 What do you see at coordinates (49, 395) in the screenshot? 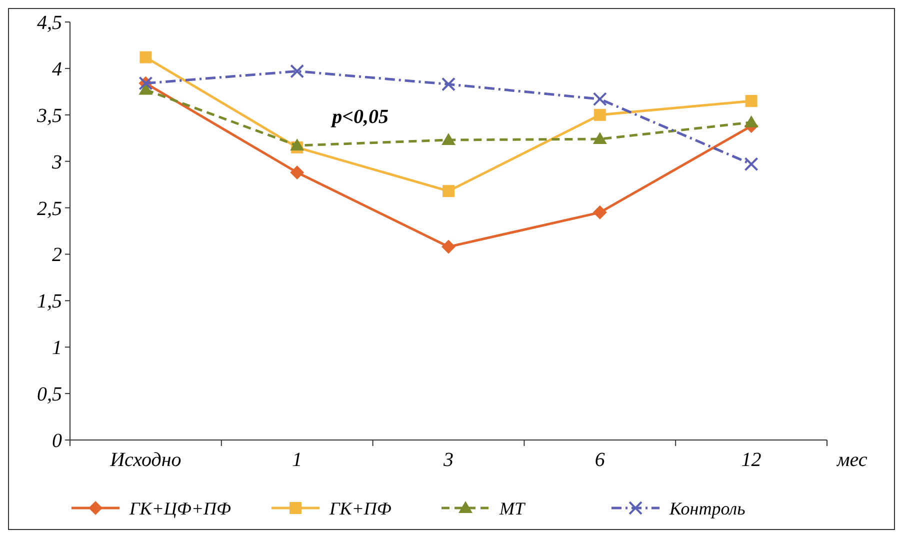
I see `y-tick-label: 0,5` at bounding box center [49, 395].